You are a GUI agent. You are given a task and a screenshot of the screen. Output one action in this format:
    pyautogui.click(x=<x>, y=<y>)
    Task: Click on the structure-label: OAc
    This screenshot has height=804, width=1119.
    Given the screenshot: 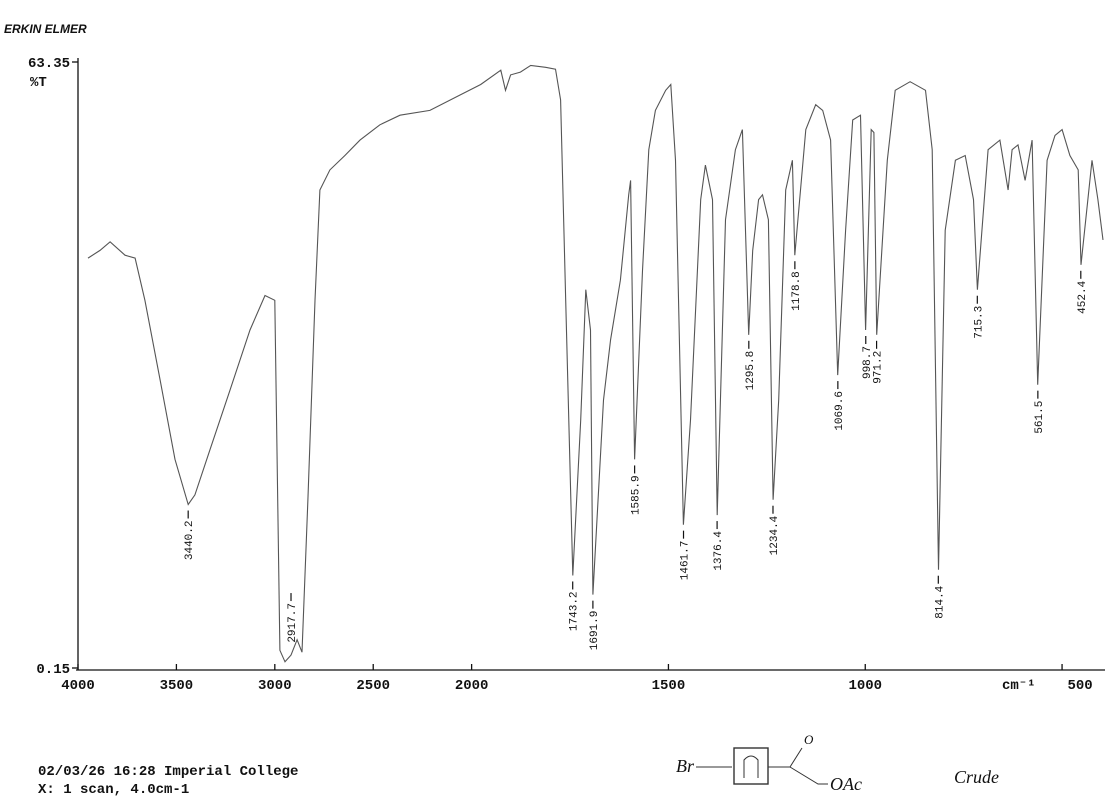 What is the action you would take?
    pyautogui.click(x=846, y=784)
    